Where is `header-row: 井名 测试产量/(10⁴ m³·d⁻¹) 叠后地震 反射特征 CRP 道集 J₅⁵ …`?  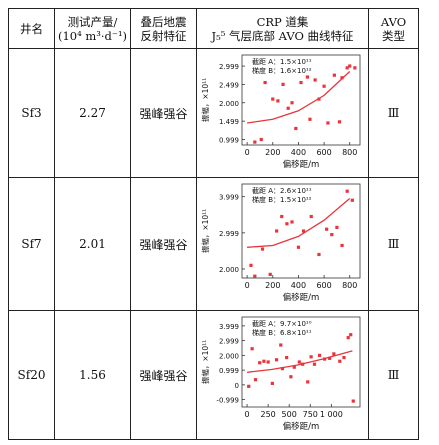 header-row: 井名 测试产量/(10⁴ m³·d⁻¹) 叠后地震 反射特征 CRP 道集 J₅⁵ … is located at coordinates (213, 28).